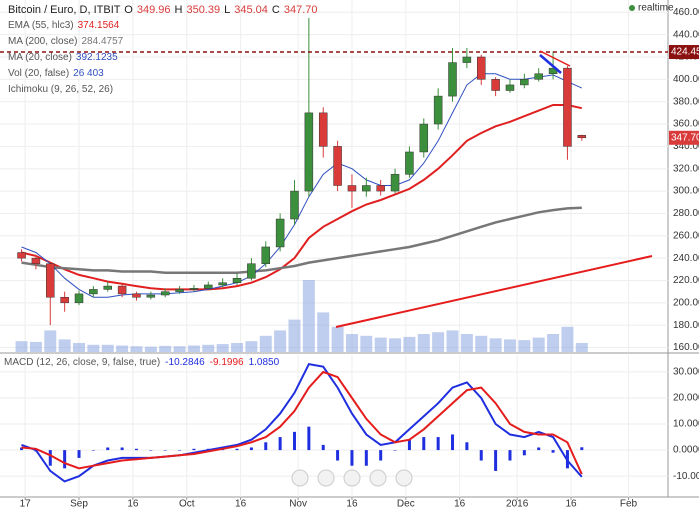 This screenshot has height=509, width=699. What do you see at coordinates (378, 478) in the screenshot?
I see `zoom-in-button` at bounding box center [378, 478].